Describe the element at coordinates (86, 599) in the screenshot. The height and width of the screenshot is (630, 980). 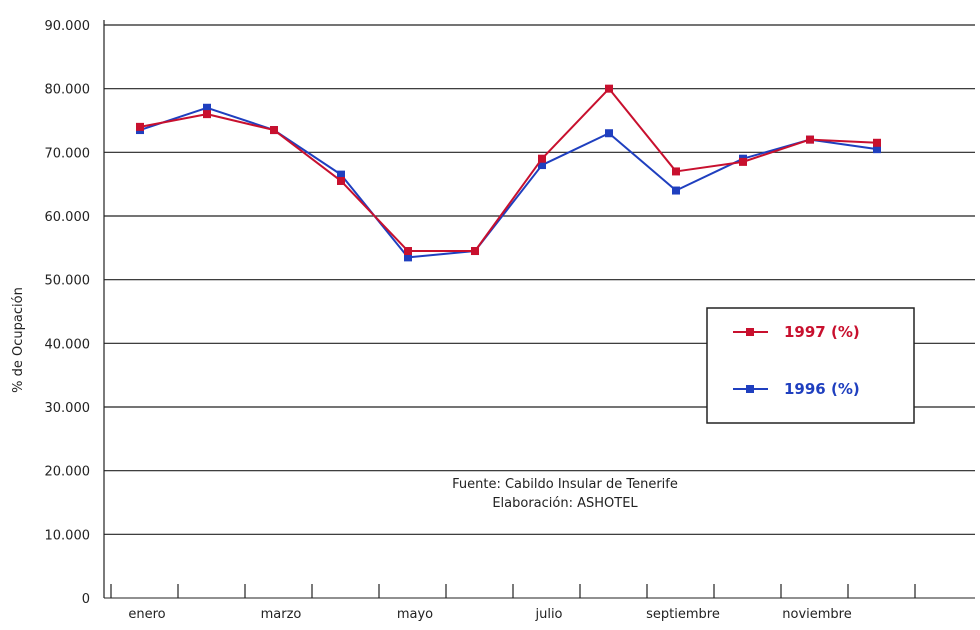
I see `y-tick-label: 0` at that location.